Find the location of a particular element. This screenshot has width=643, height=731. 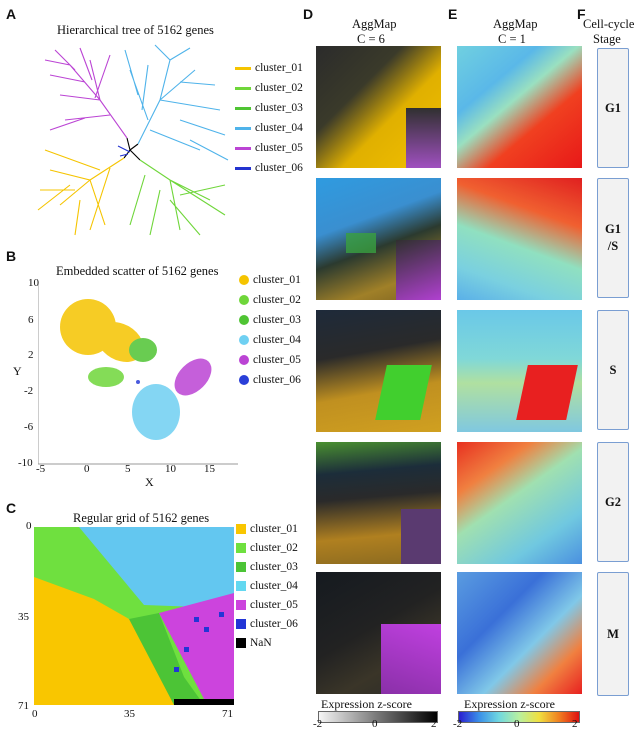

scatter-ytick: -6 is located at coordinates (29, 427).